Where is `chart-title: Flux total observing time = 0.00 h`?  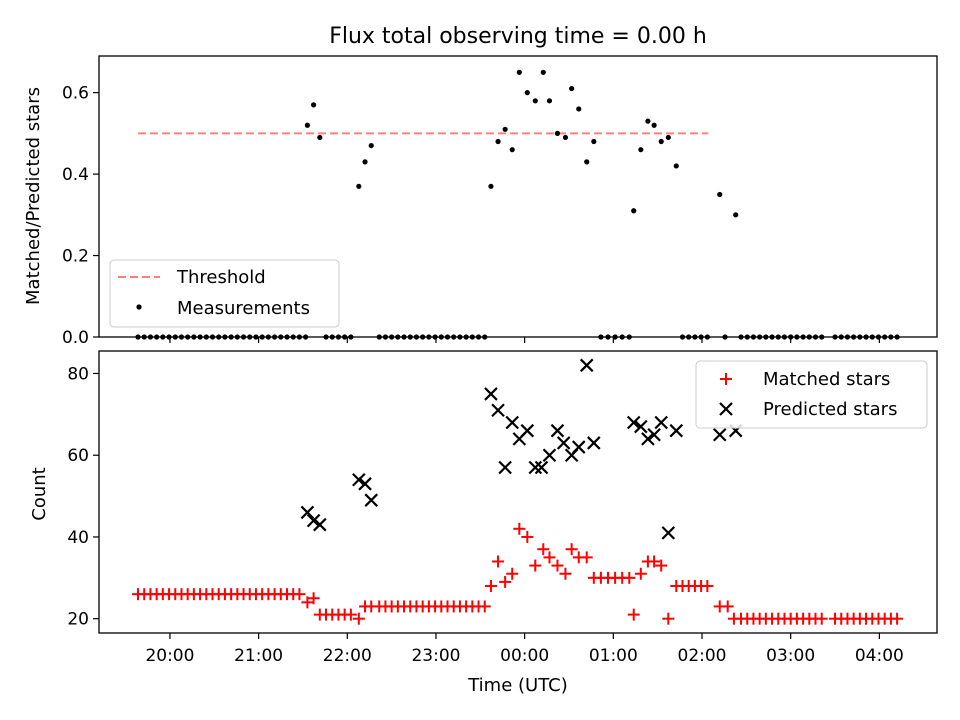 chart-title: Flux total observing time = 0.00 h is located at coordinates (518, 36).